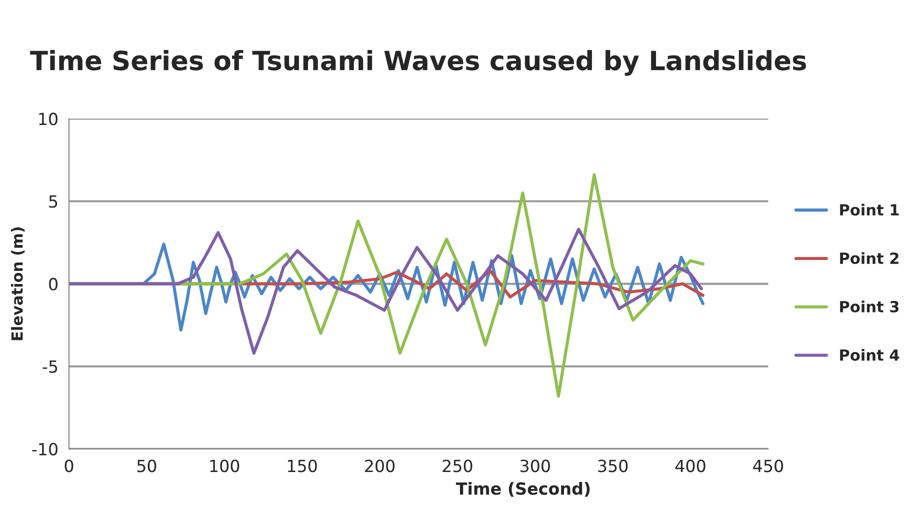  What do you see at coordinates (302, 466) in the screenshot?
I see `x-tick-label: 150` at bounding box center [302, 466].